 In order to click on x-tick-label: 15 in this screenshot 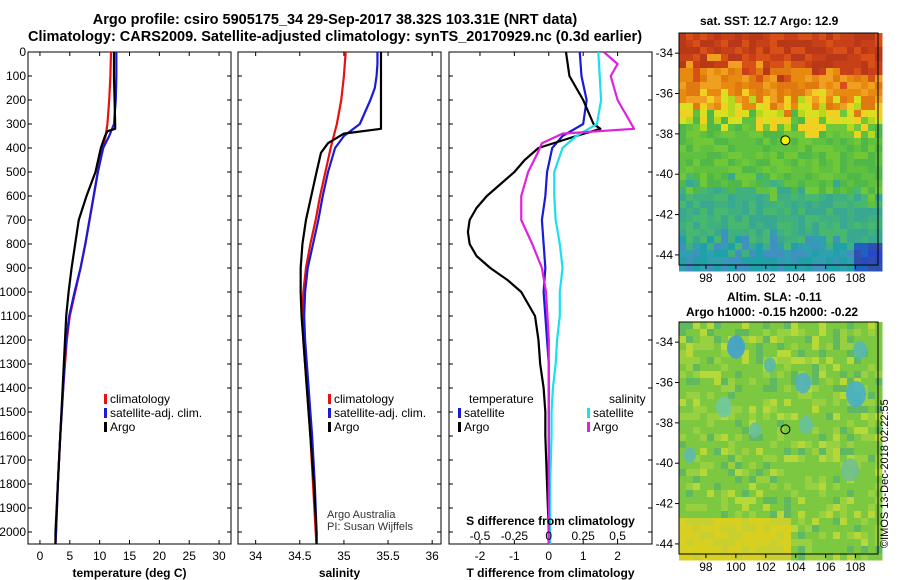, I will do `click(130, 556)`.